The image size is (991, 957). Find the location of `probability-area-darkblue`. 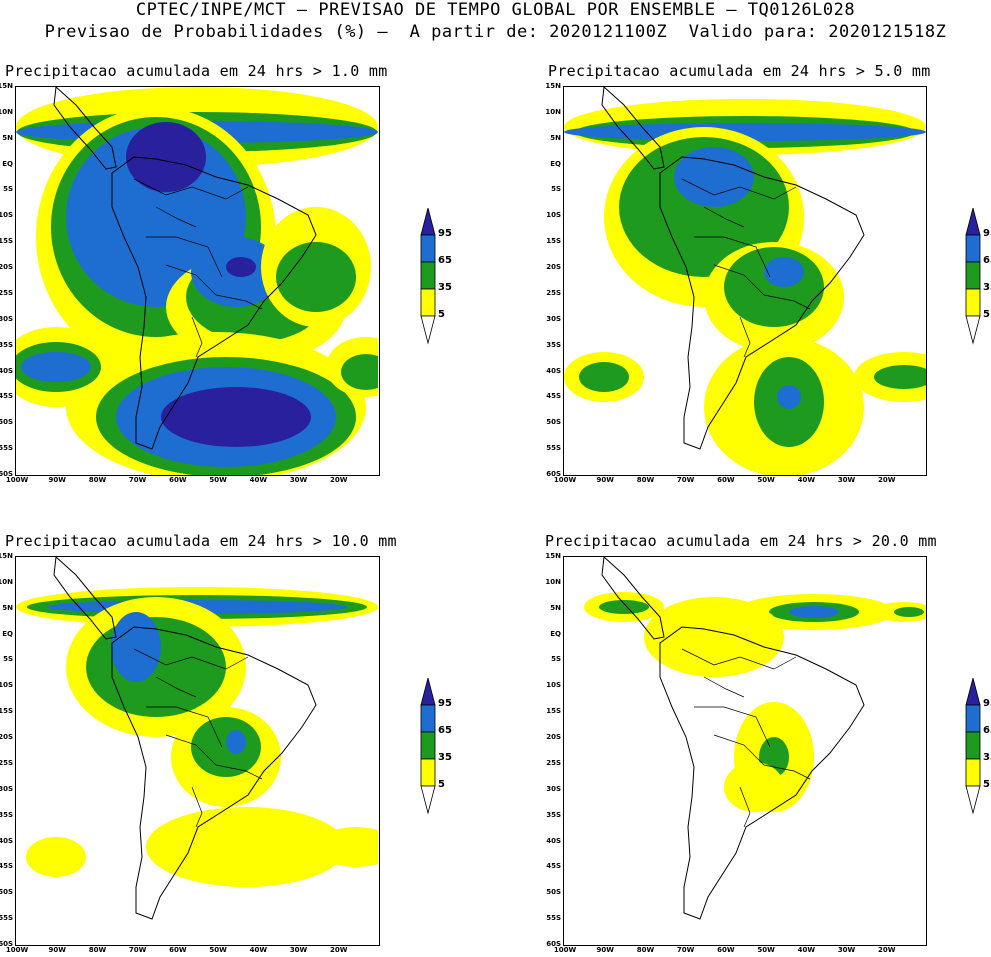

probability-area-darkblue is located at coordinates (241, 267).